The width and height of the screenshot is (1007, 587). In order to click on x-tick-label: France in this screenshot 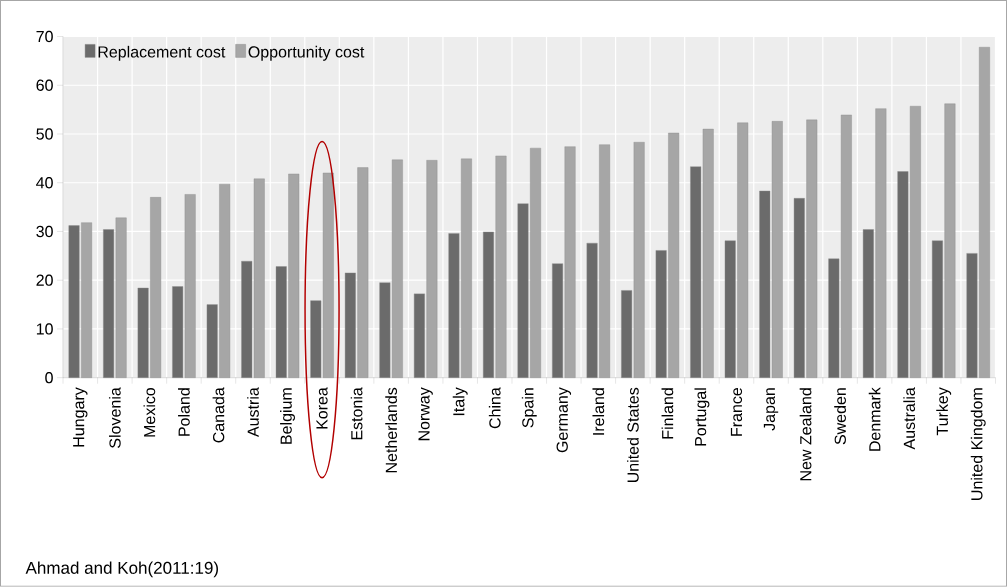, I will do `click(736, 412)`.